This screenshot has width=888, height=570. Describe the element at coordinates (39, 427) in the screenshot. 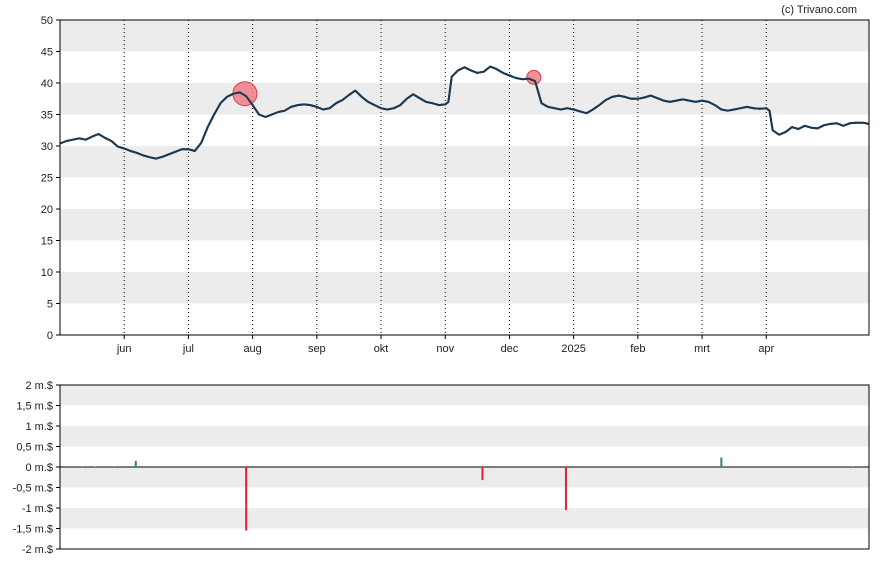

I see `flow-y-tick-label: 1 m.$` at that location.